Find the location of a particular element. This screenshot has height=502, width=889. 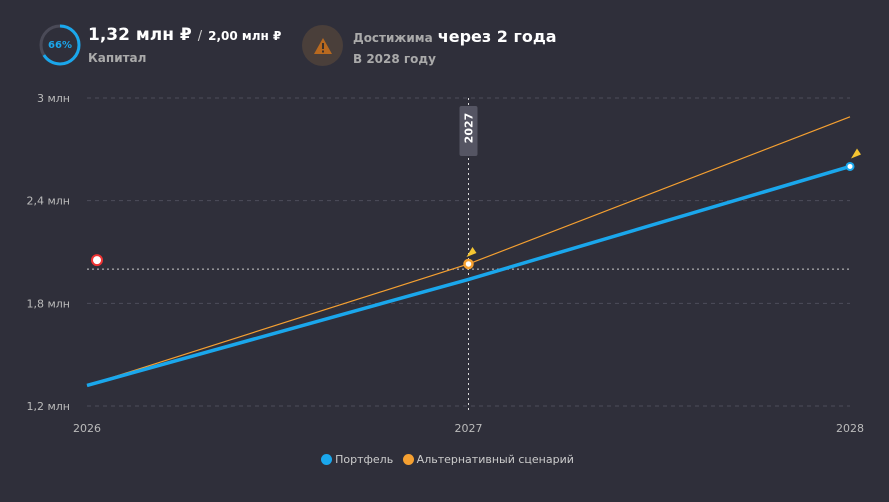

progress-label: 66% is located at coordinates (60, 45).